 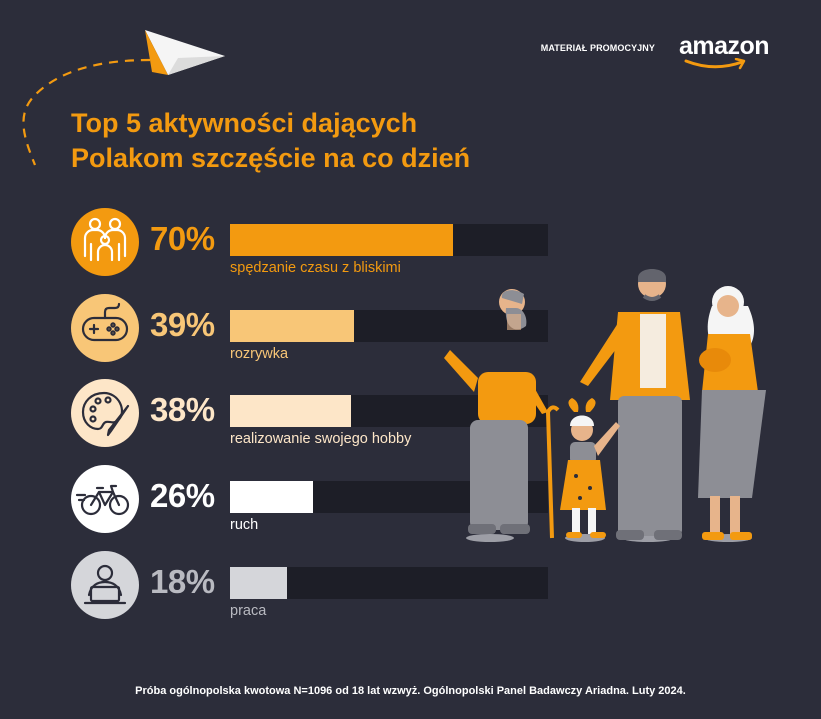 I want to click on grandfather-figure, so click(x=502, y=415).